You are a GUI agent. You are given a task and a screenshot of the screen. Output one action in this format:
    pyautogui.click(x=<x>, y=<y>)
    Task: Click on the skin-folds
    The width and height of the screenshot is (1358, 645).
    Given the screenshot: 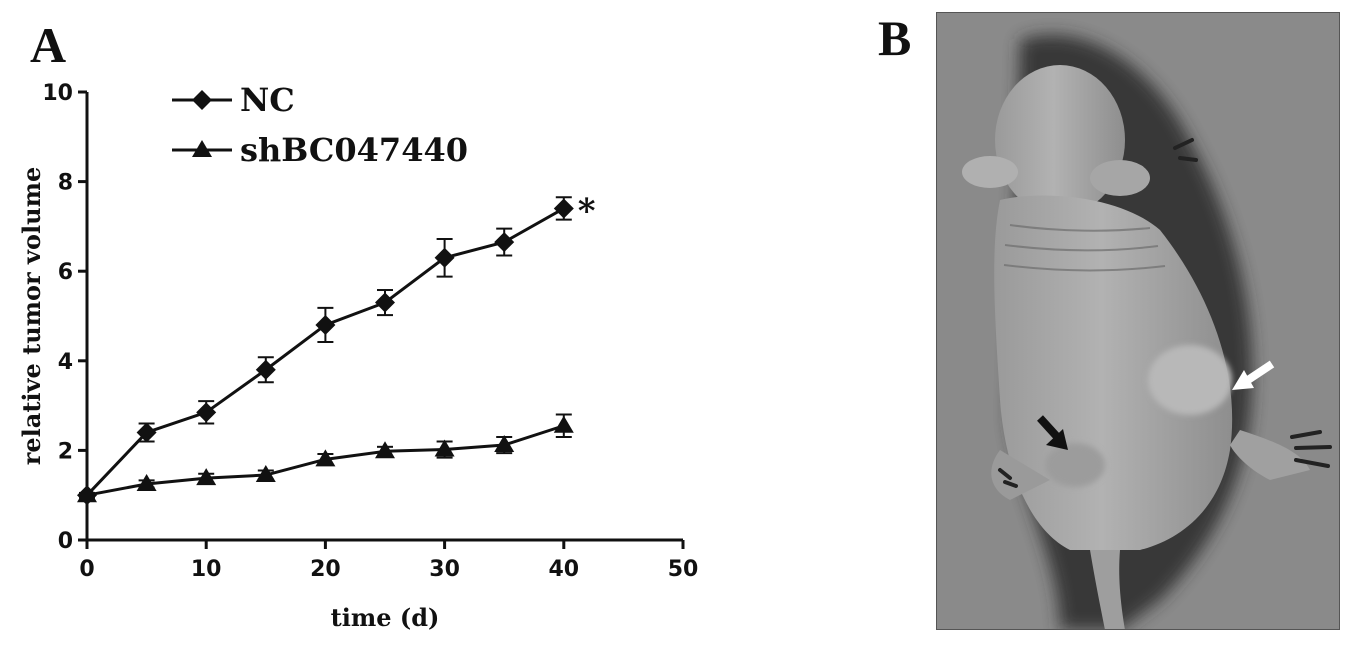 What is the action you would take?
    pyautogui.click(x=1084, y=248)
    